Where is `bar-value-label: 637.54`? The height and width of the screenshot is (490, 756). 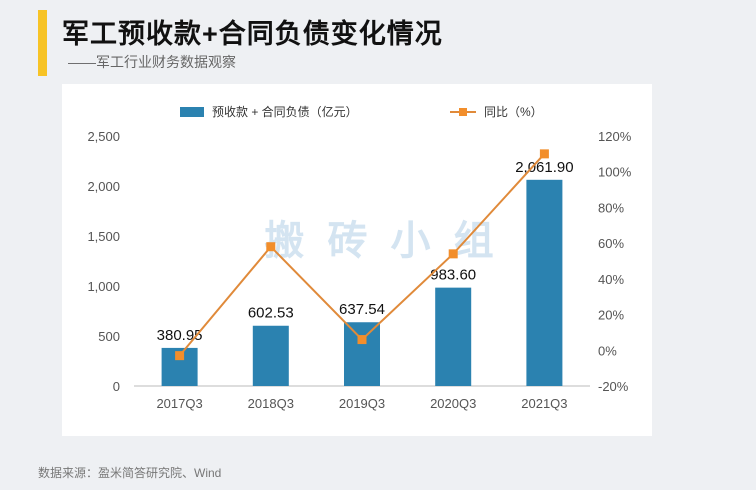 bar-value-label: 637.54 is located at coordinates (362, 309).